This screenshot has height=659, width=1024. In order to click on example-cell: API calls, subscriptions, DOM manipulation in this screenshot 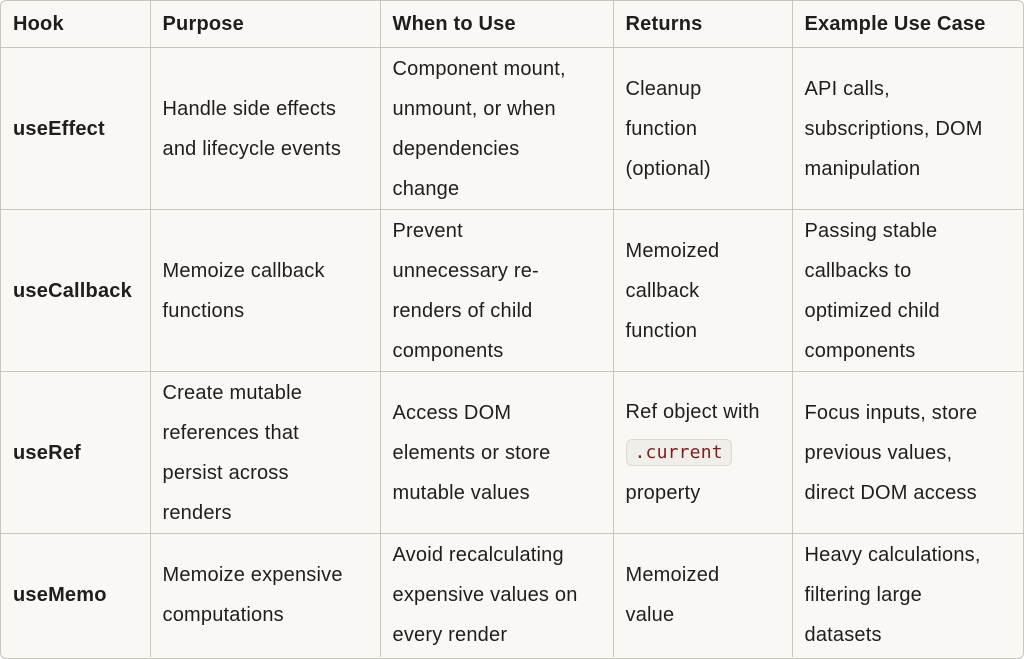, I will do `click(907, 128)`.